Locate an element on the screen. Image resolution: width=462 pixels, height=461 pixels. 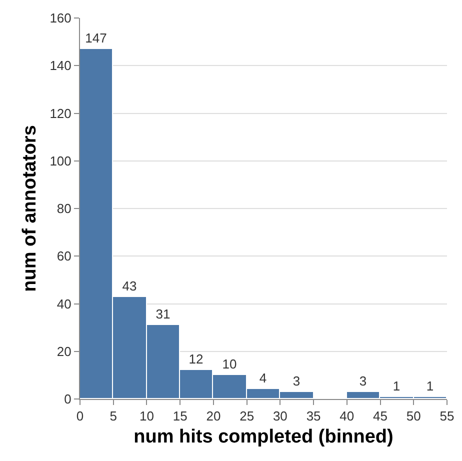
x-tick-label: 40 is located at coordinates (347, 416).